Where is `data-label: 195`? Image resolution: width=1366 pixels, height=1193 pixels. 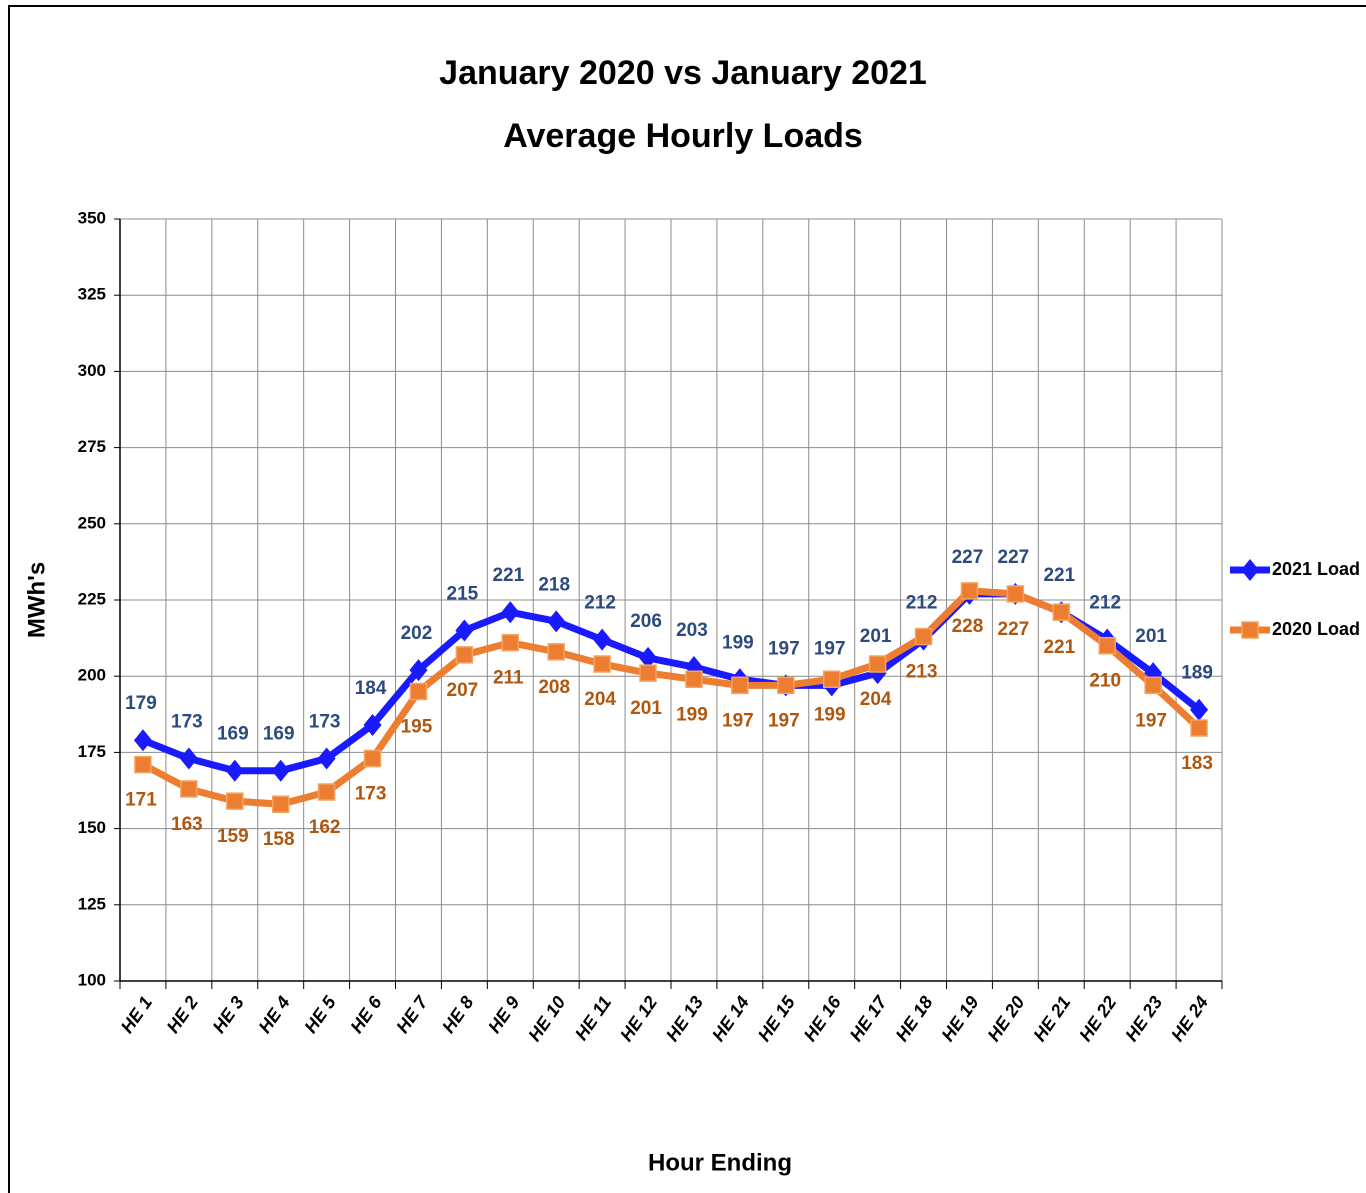
data-label: 195 is located at coordinates (417, 726).